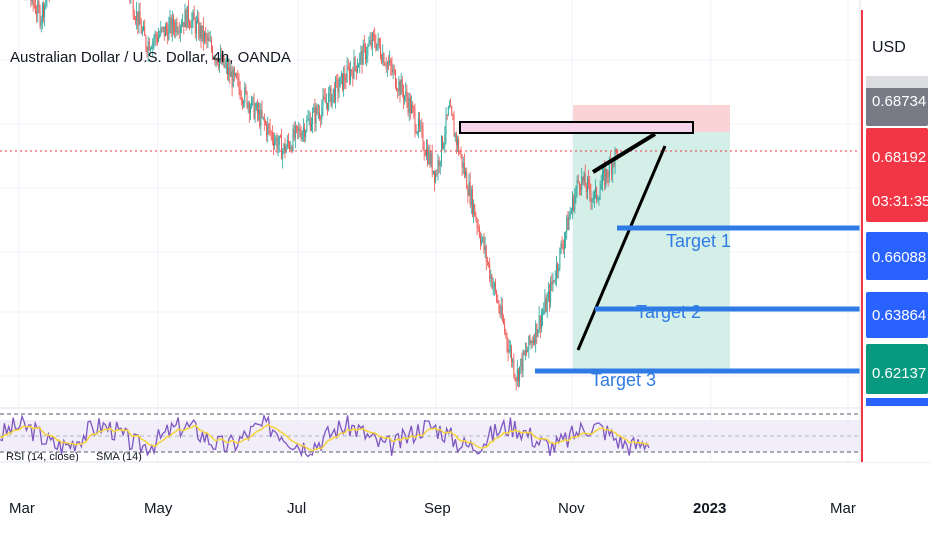 The height and width of the screenshot is (550, 932). Describe the element at coordinates (158, 508) in the screenshot. I see `time-tick-may: May` at that location.